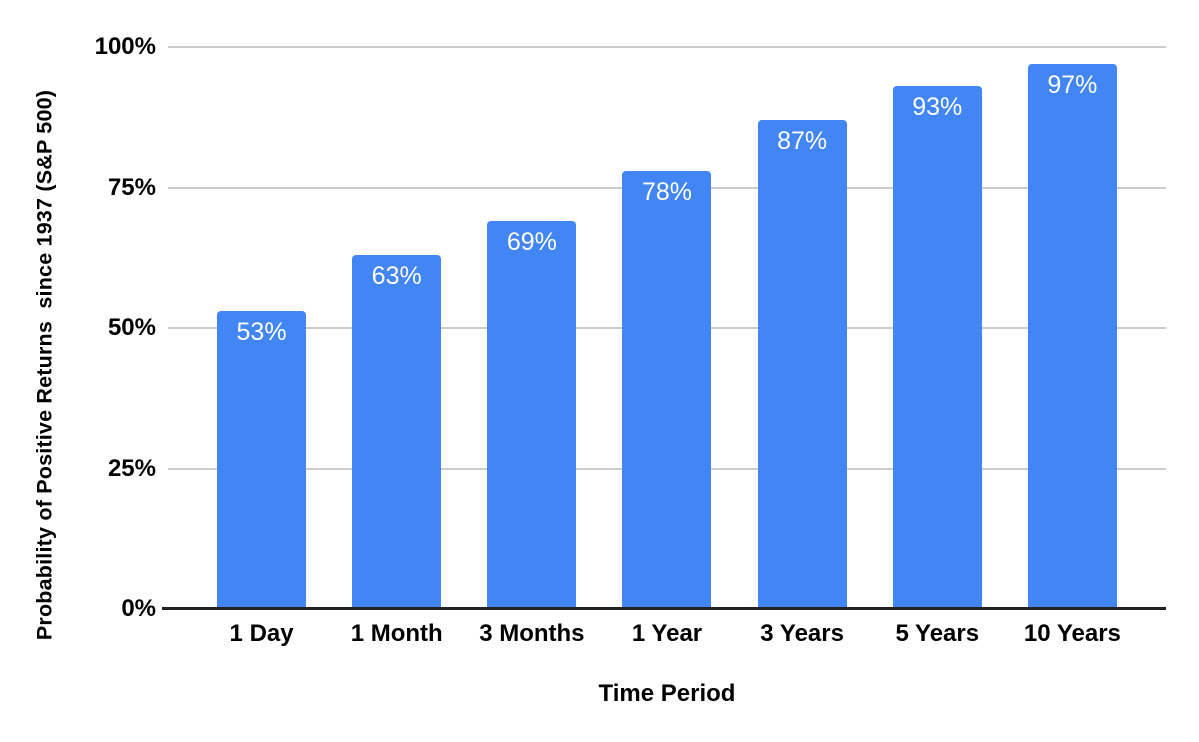 This screenshot has height=742, width=1199. What do you see at coordinates (125, 46) in the screenshot?
I see `y-tick-label: 100%` at bounding box center [125, 46].